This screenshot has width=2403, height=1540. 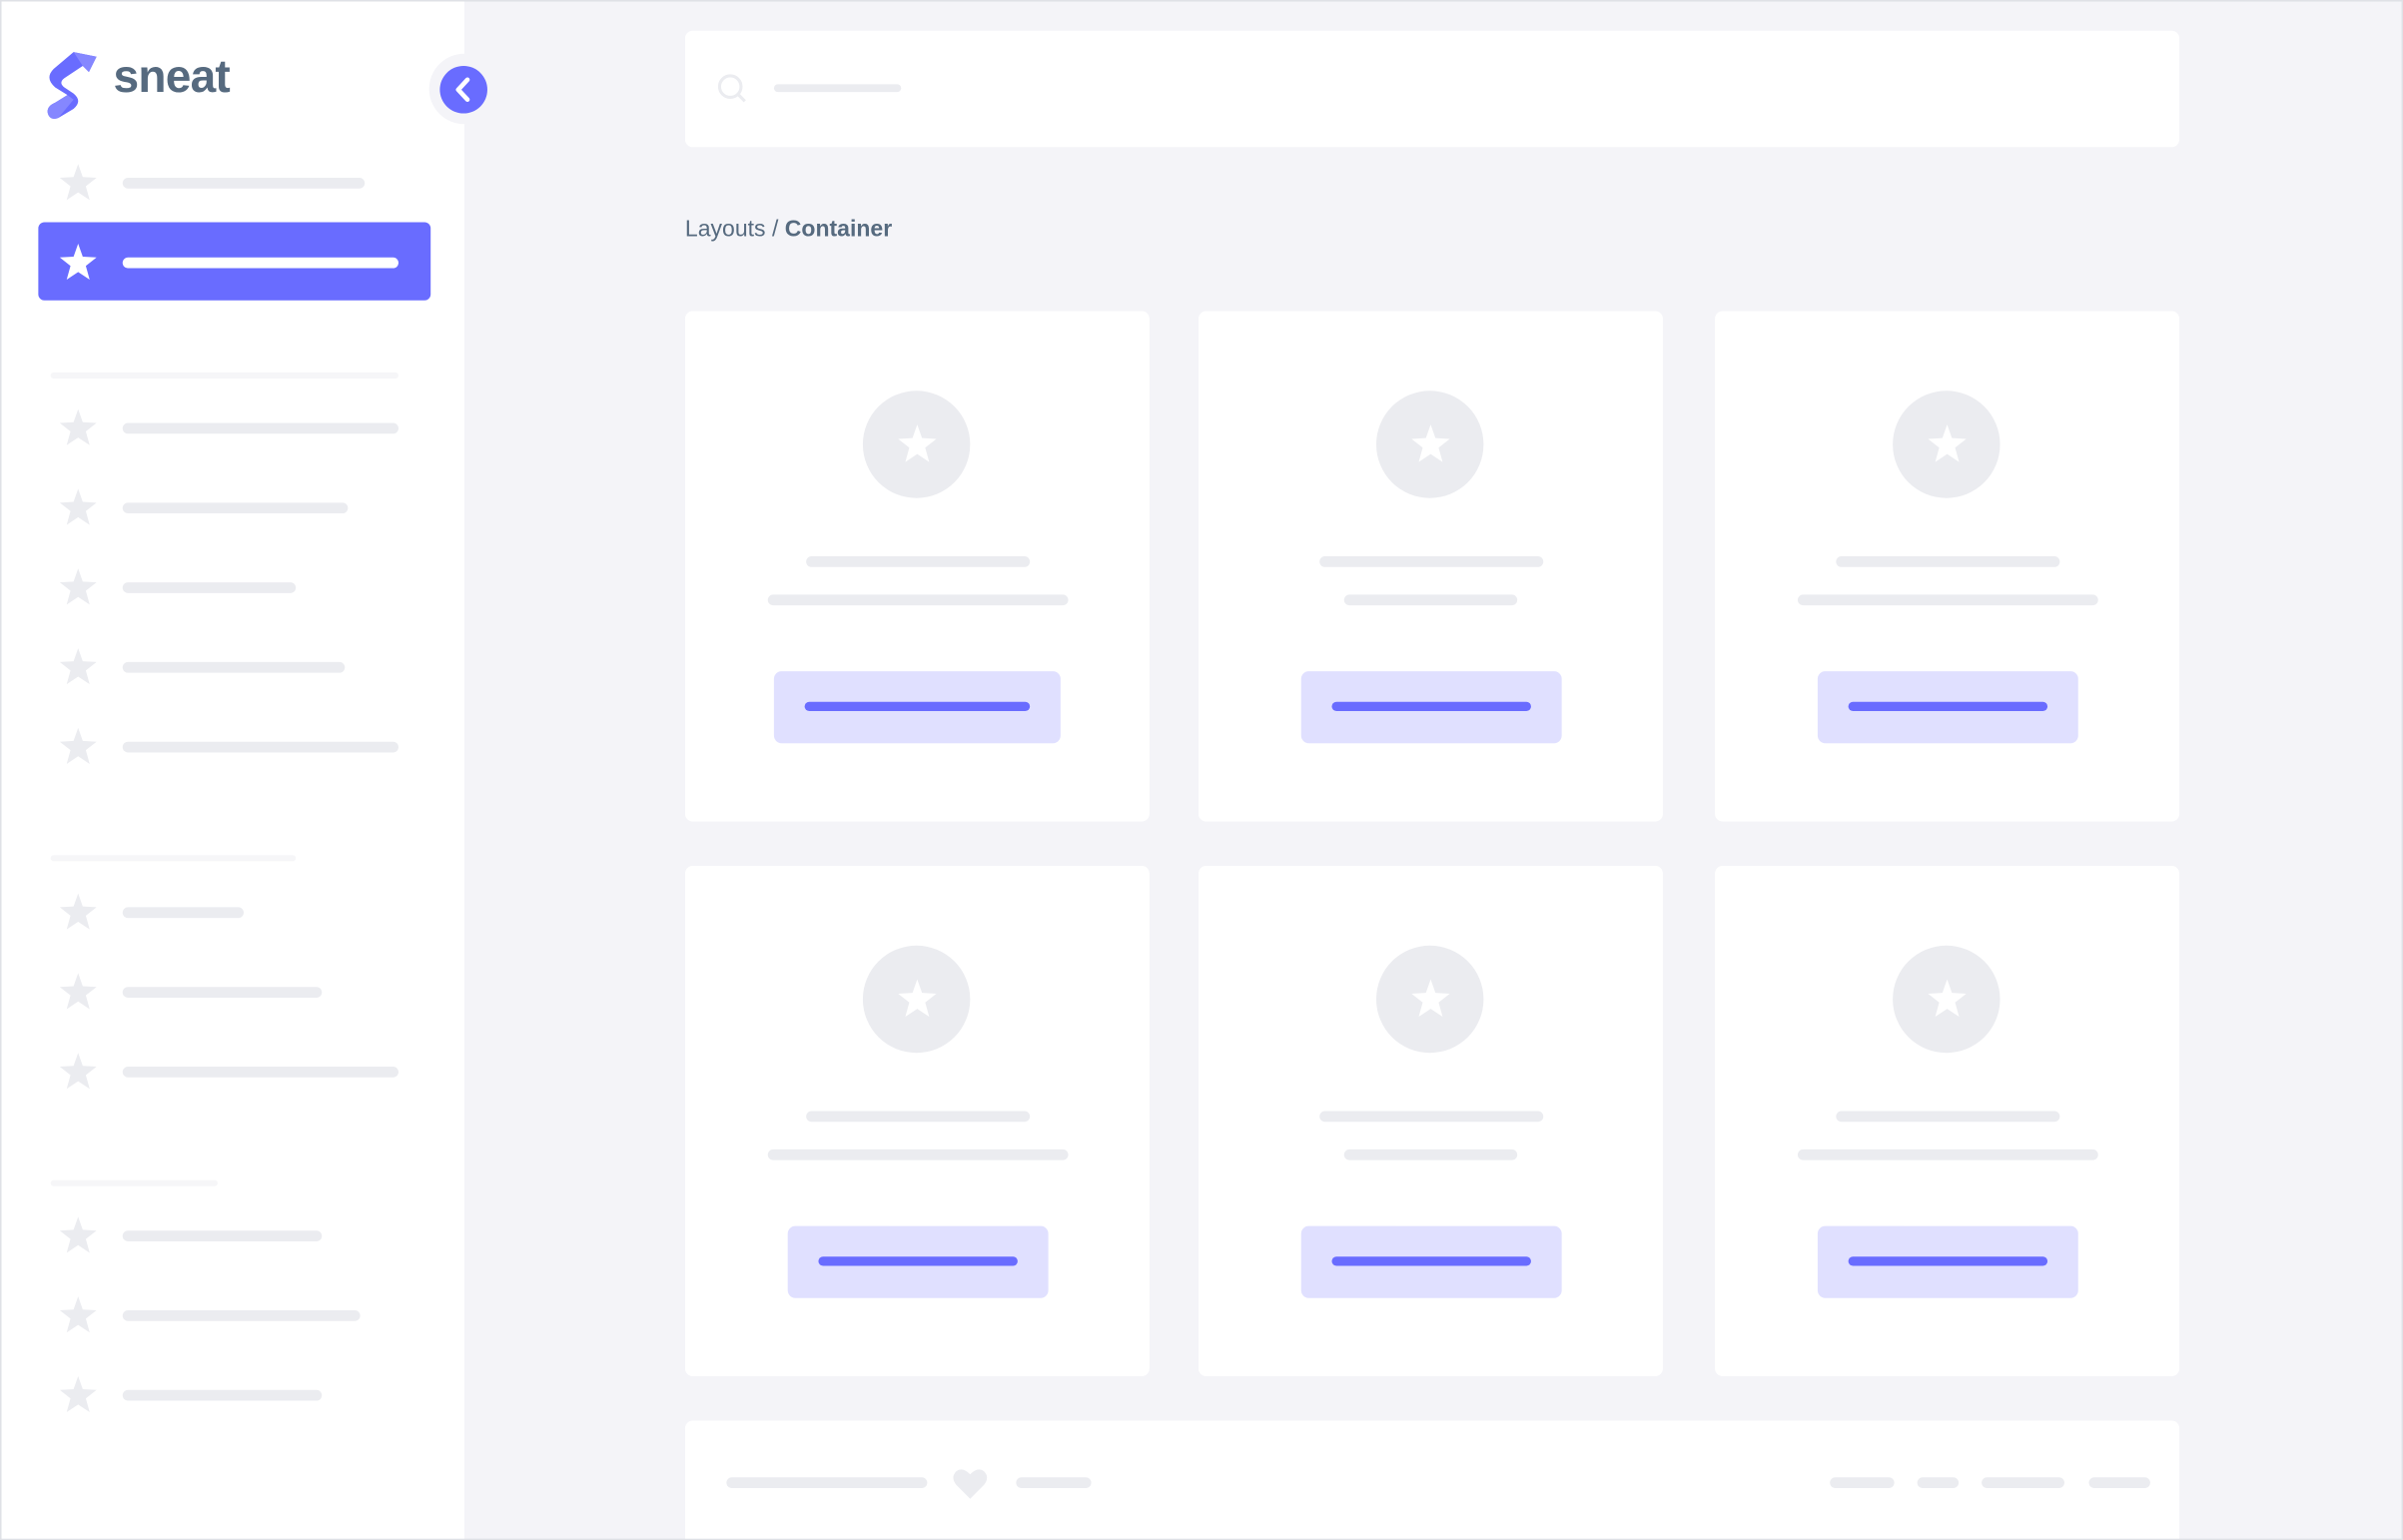 I want to click on sidebar-item-active, so click(x=234, y=263).